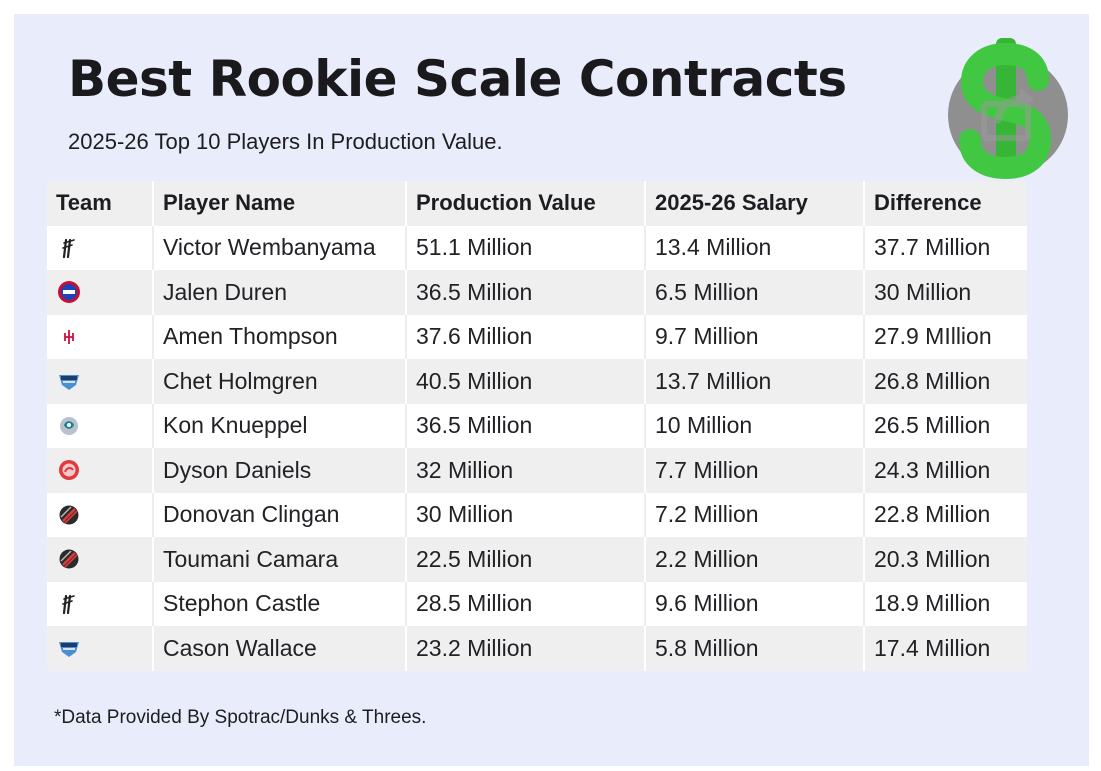 Image resolution: width=1101 pixels, height=771 pixels. I want to click on pistons-logo-icon, so click(69, 292).